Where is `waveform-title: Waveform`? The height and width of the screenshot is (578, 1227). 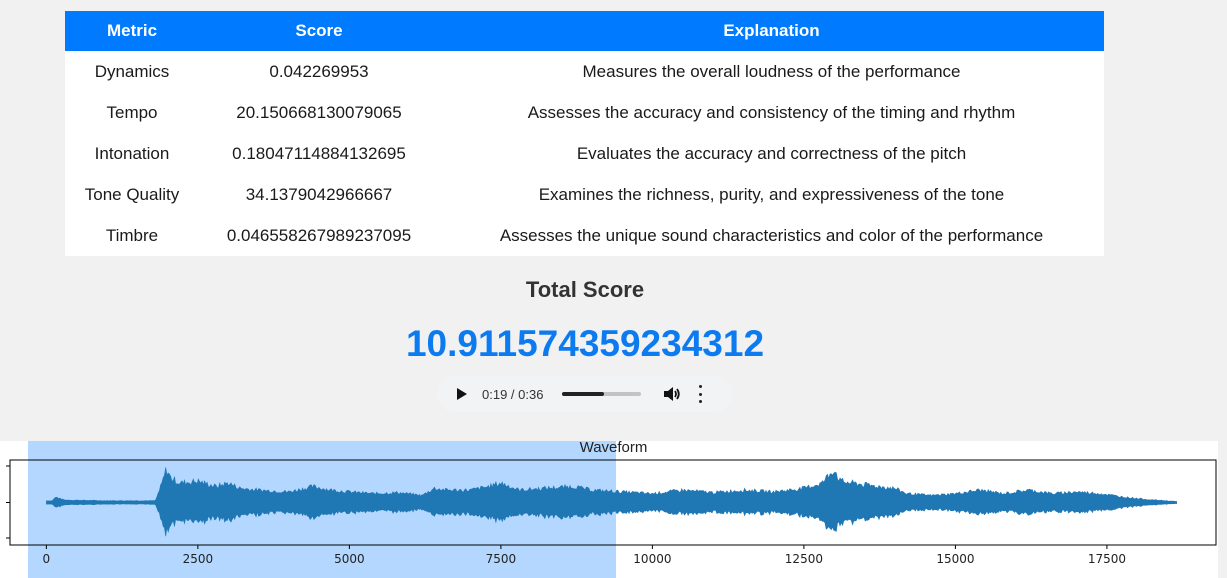 waveform-title: Waveform is located at coordinates (613, 447).